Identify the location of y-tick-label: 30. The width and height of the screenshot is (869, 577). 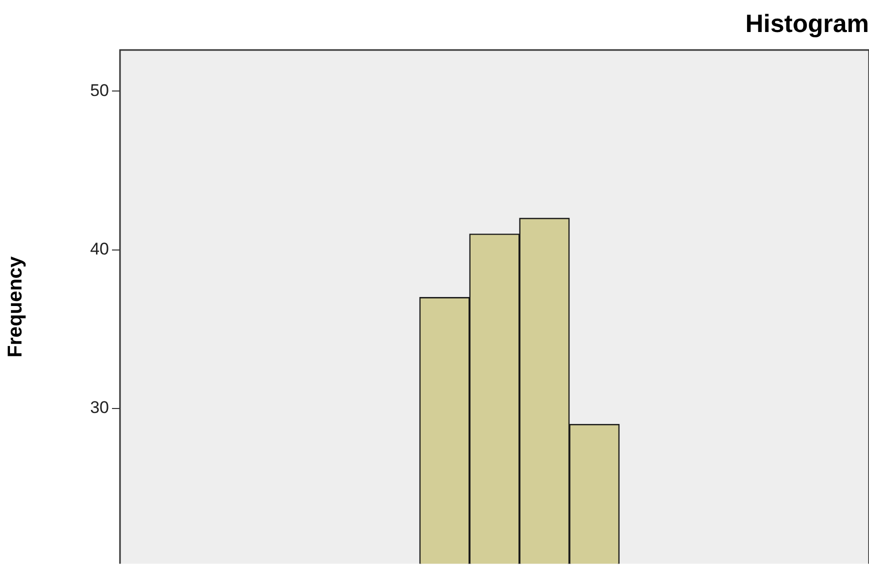
(99, 408).